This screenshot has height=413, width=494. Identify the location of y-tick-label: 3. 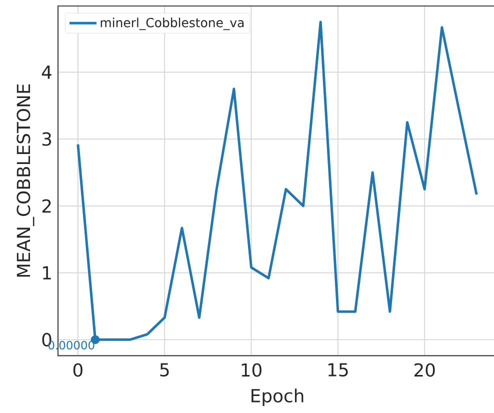
(47, 139).